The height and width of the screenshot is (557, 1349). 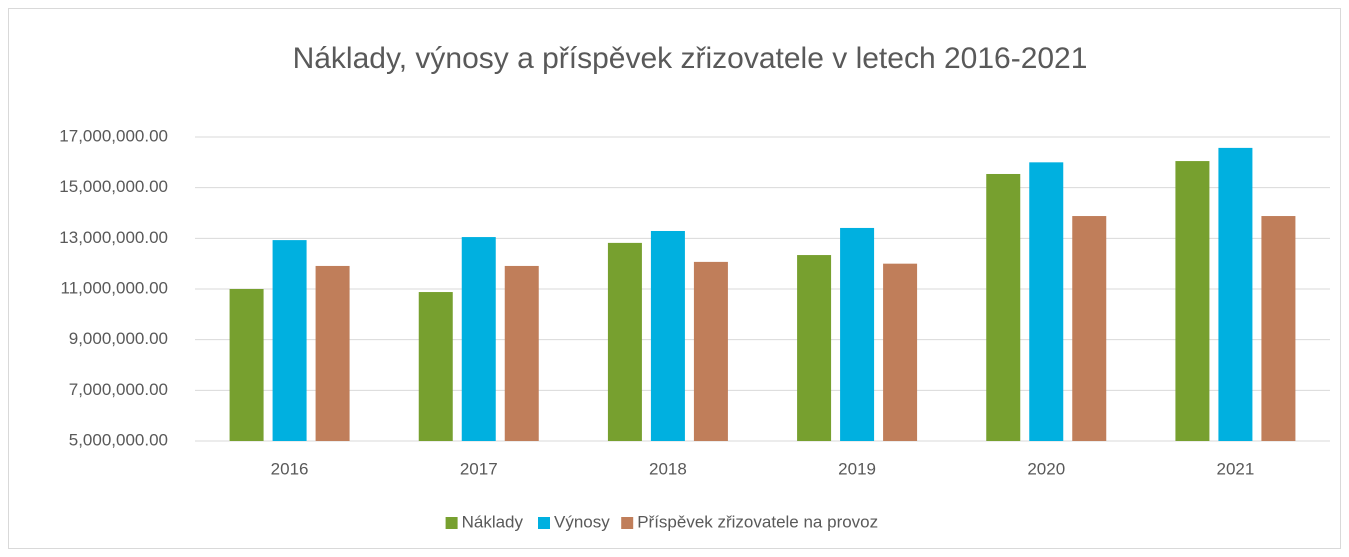 What do you see at coordinates (118, 439) in the screenshot?
I see `y-tick-label: 5,000,000.00` at bounding box center [118, 439].